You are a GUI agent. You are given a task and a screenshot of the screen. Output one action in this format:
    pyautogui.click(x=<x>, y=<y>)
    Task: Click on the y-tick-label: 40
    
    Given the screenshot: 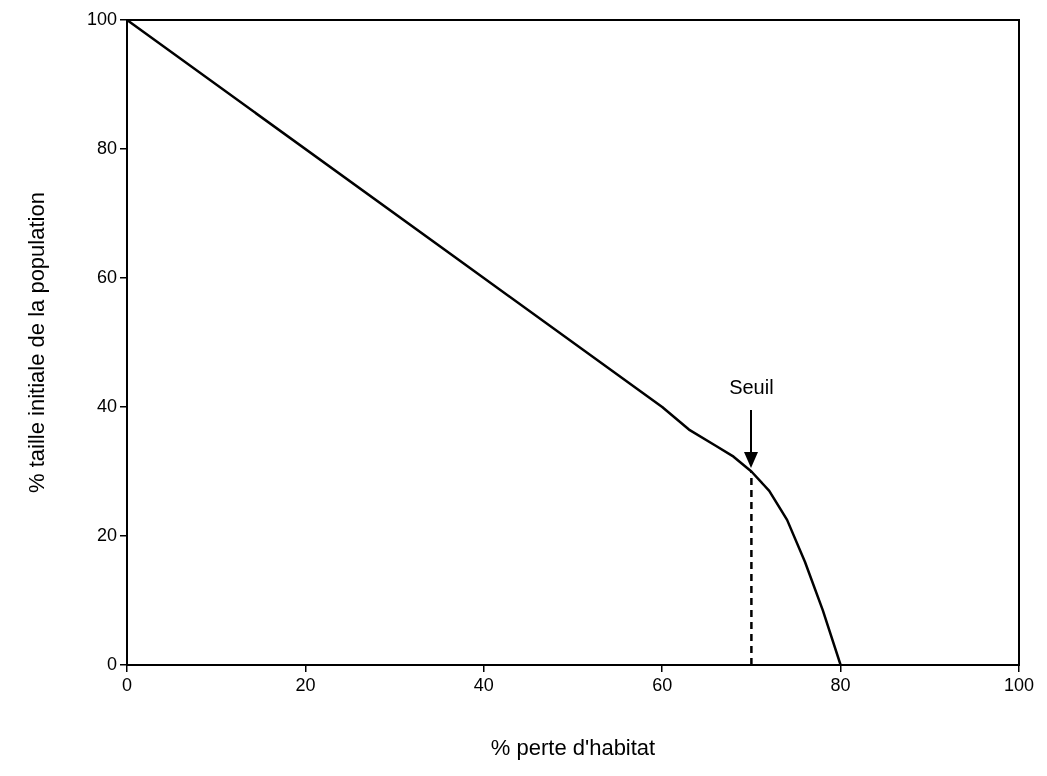 What is the action you would take?
    pyautogui.click(x=106, y=405)
    